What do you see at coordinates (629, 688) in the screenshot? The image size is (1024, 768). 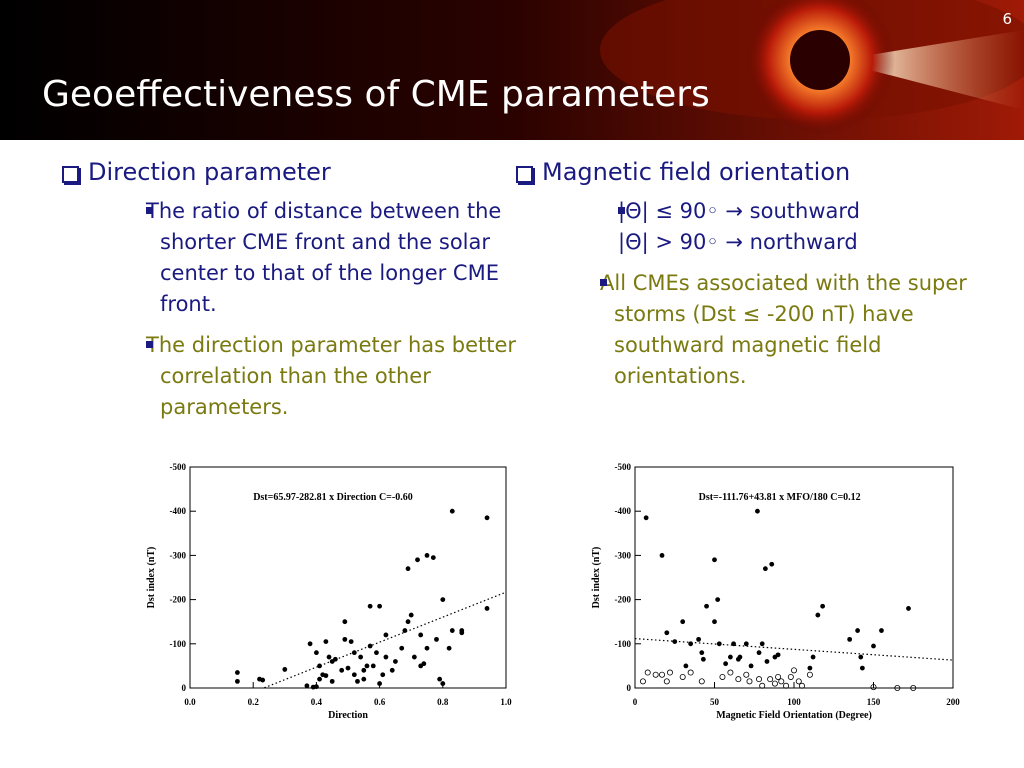 I see `y-tick-label: 0` at bounding box center [629, 688].